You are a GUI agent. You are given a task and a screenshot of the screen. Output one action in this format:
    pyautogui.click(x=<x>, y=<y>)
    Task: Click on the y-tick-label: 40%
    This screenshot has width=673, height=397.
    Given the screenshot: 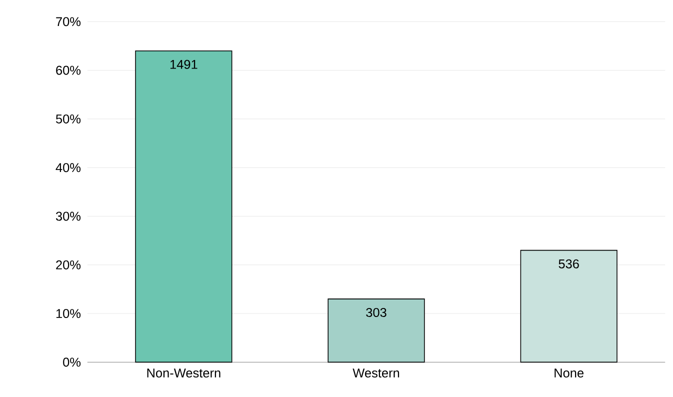 What is the action you would take?
    pyautogui.click(x=68, y=167)
    